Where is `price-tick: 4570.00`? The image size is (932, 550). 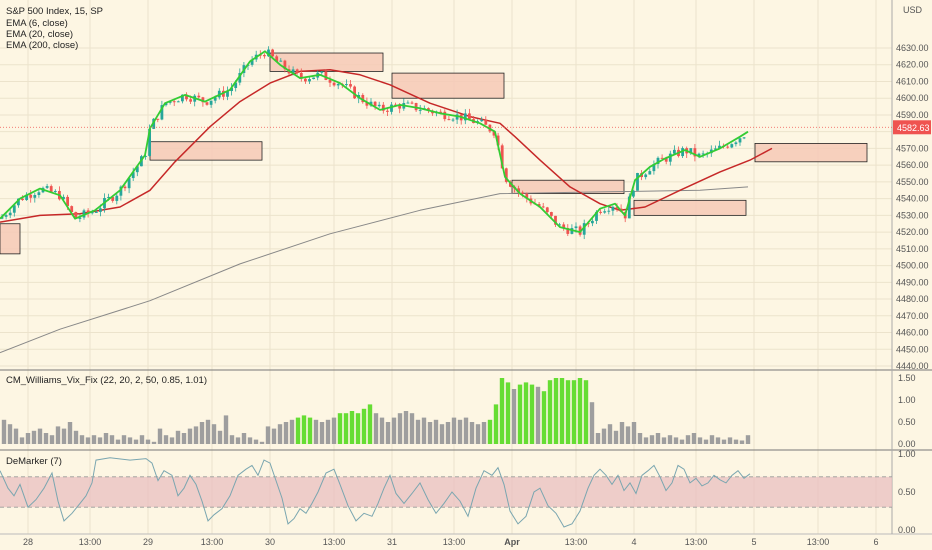 price-tick: 4570.00 is located at coordinates (912, 148).